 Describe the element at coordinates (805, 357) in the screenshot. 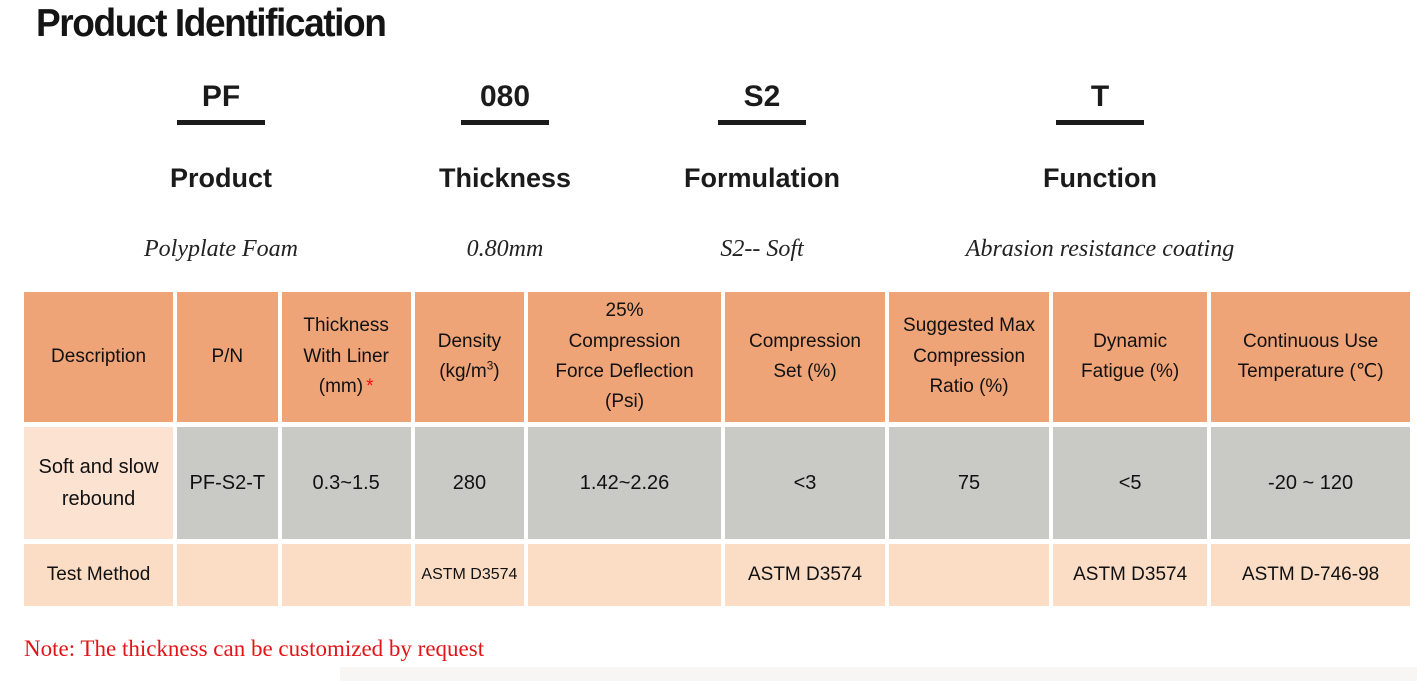

I see `header-cell-compression-set: Compression Set (%)` at that location.